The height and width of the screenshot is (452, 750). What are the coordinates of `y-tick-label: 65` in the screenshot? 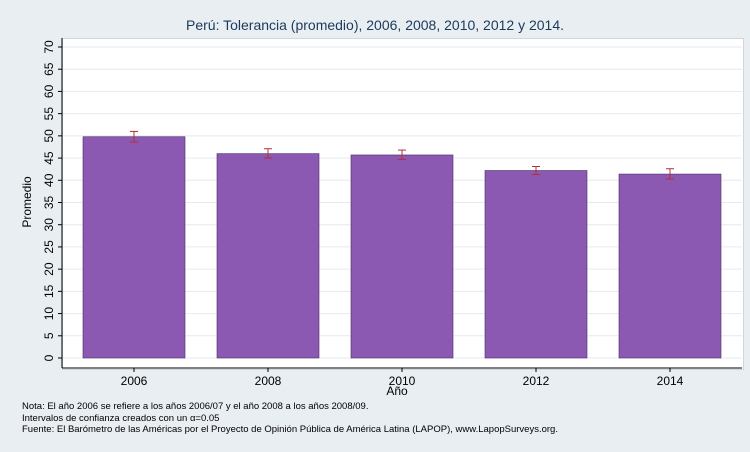 It's located at (49, 69).